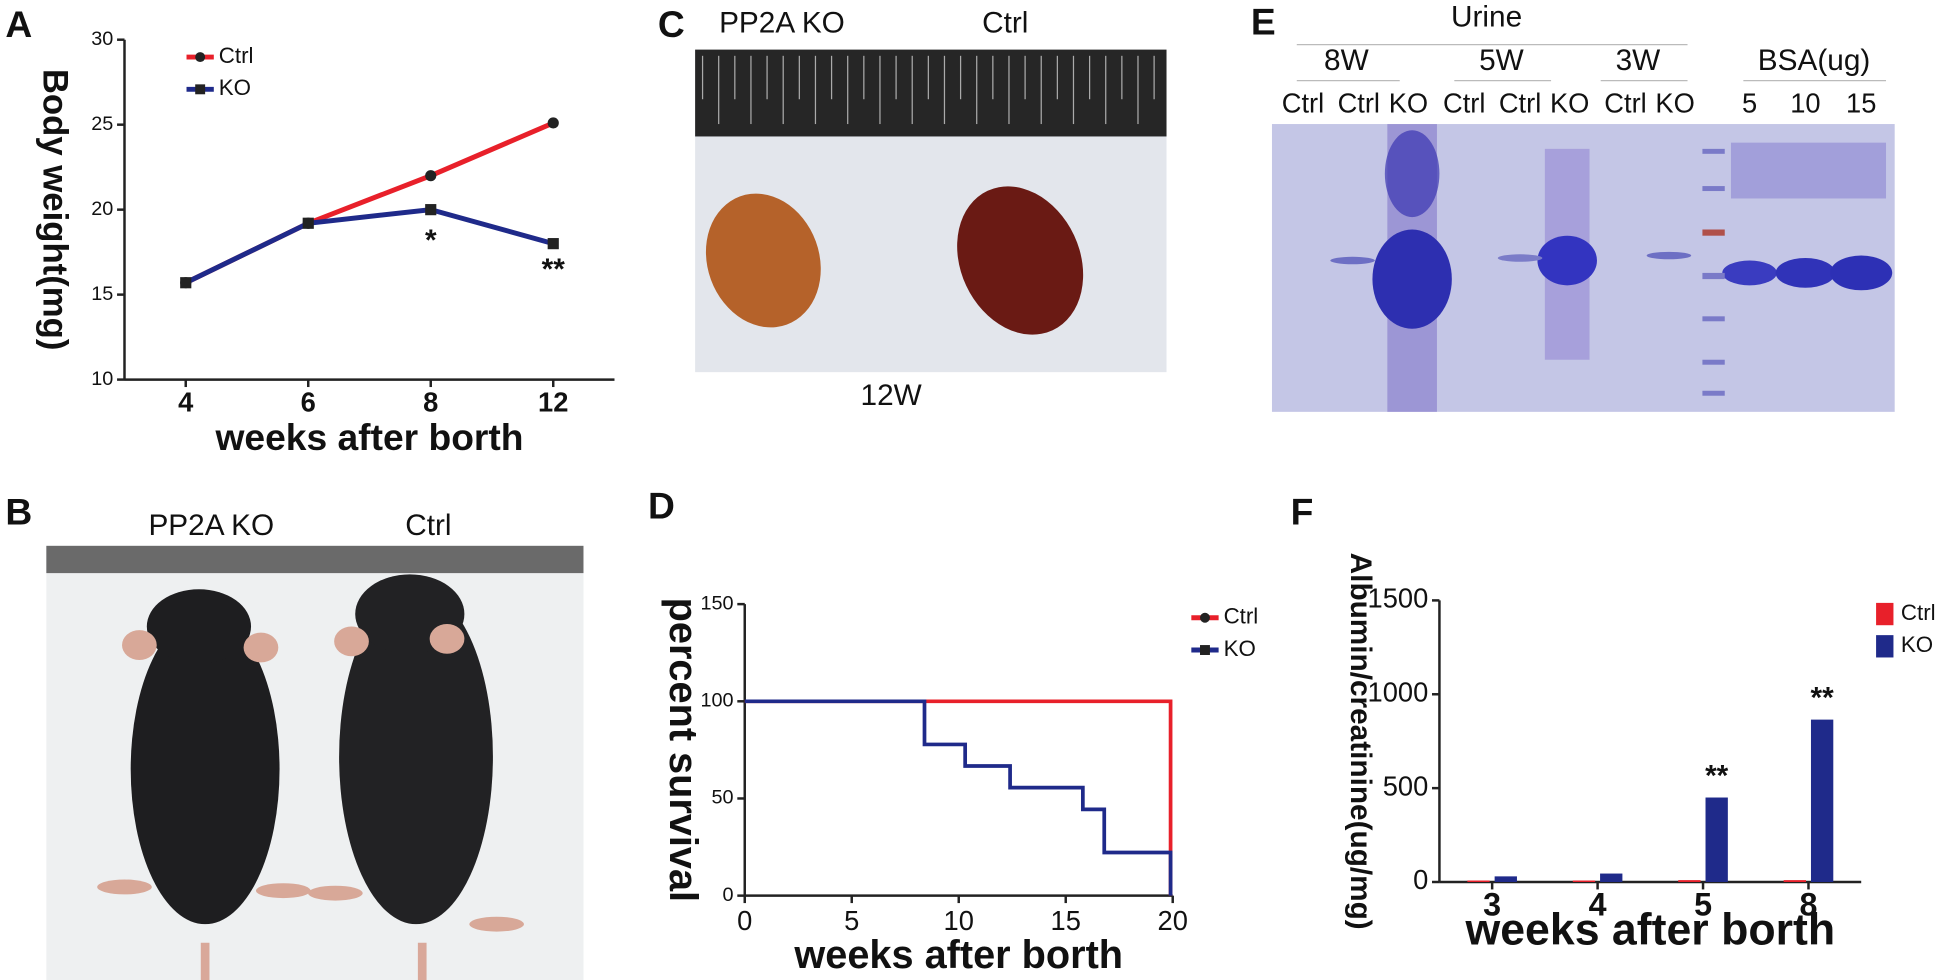 Image resolution: width=1946 pixels, height=980 pixels. What do you see at coordinates (102, 124) in the screenshot?
I see `y-tick-label: 25` at bounding box center [102, 124].